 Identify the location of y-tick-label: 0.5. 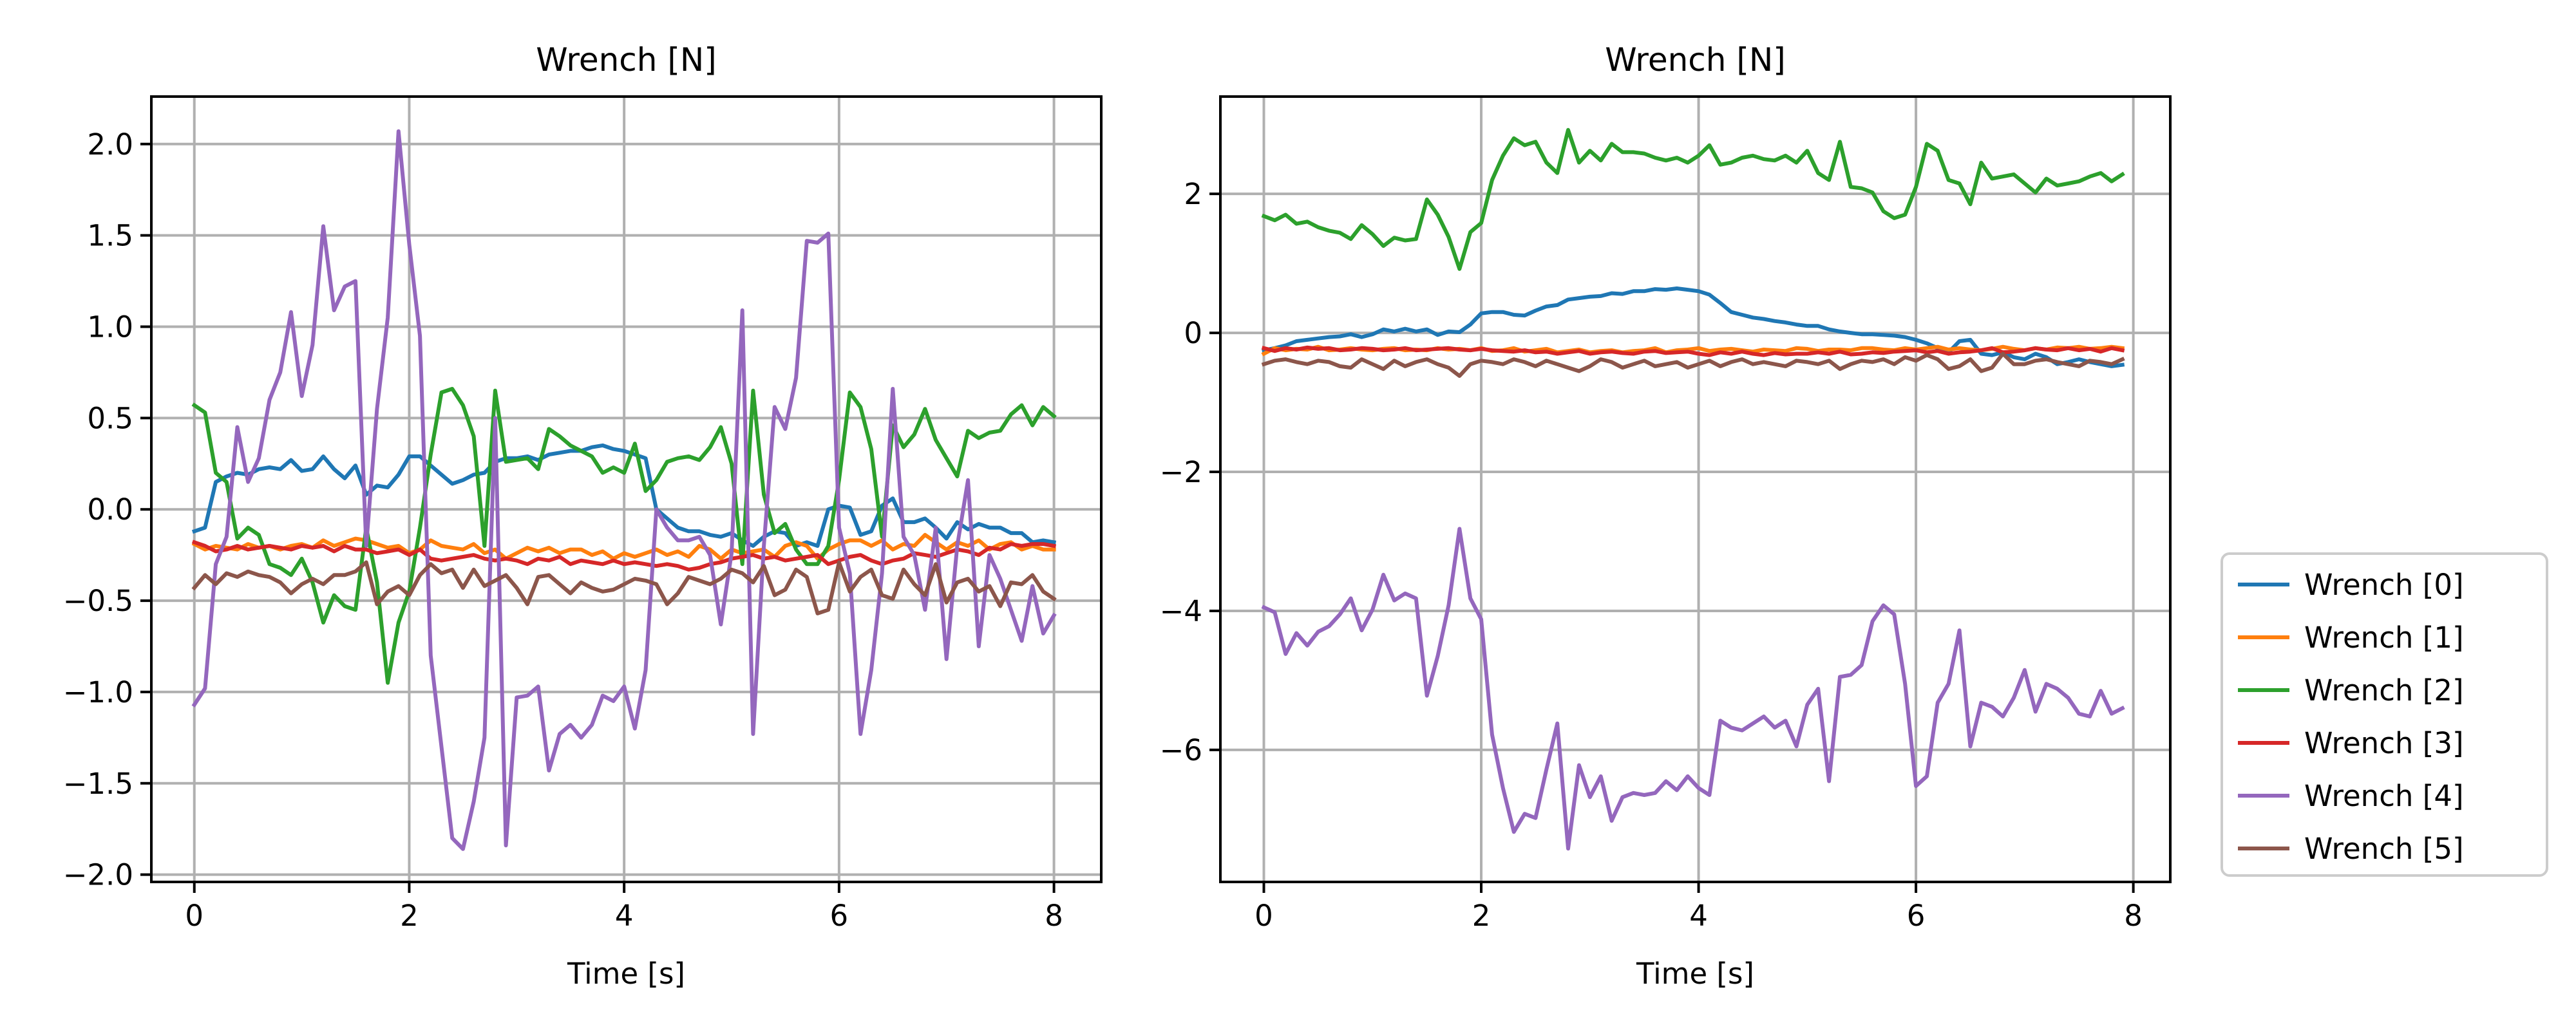
(110, 418).